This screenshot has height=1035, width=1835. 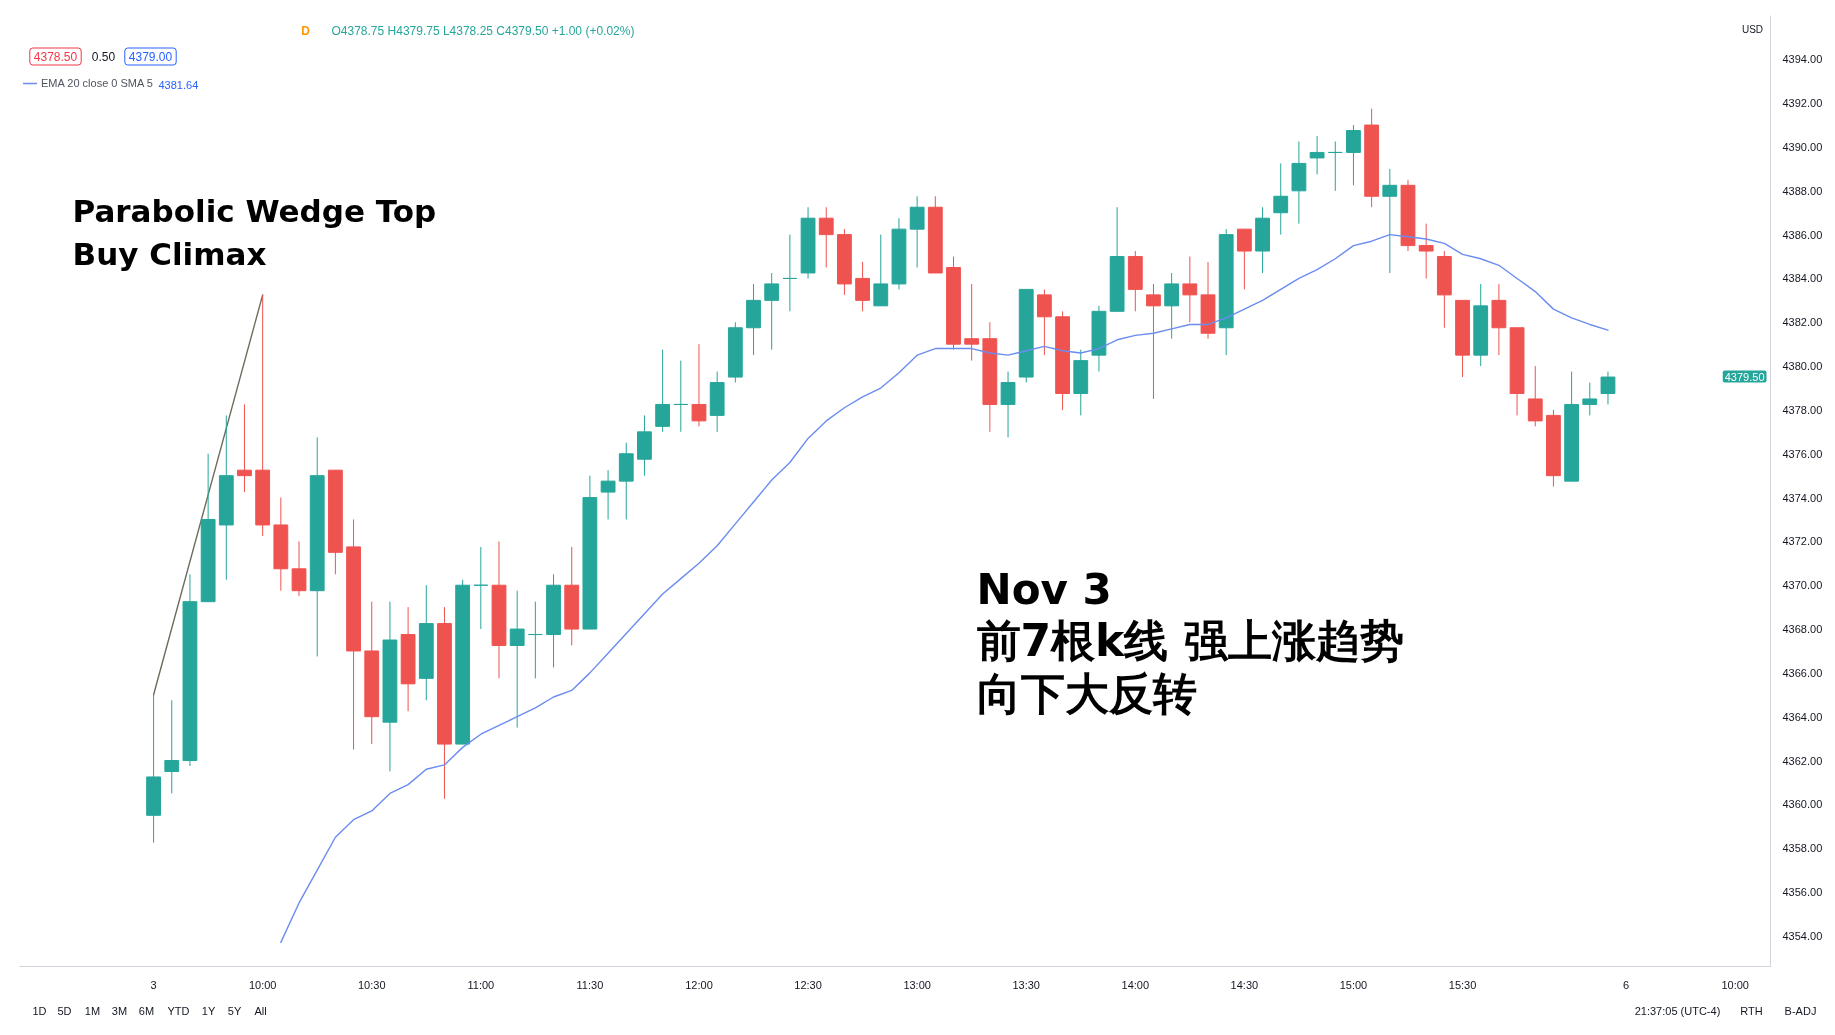 I want to click on text: 1Y, so click(x=208, y=1010).